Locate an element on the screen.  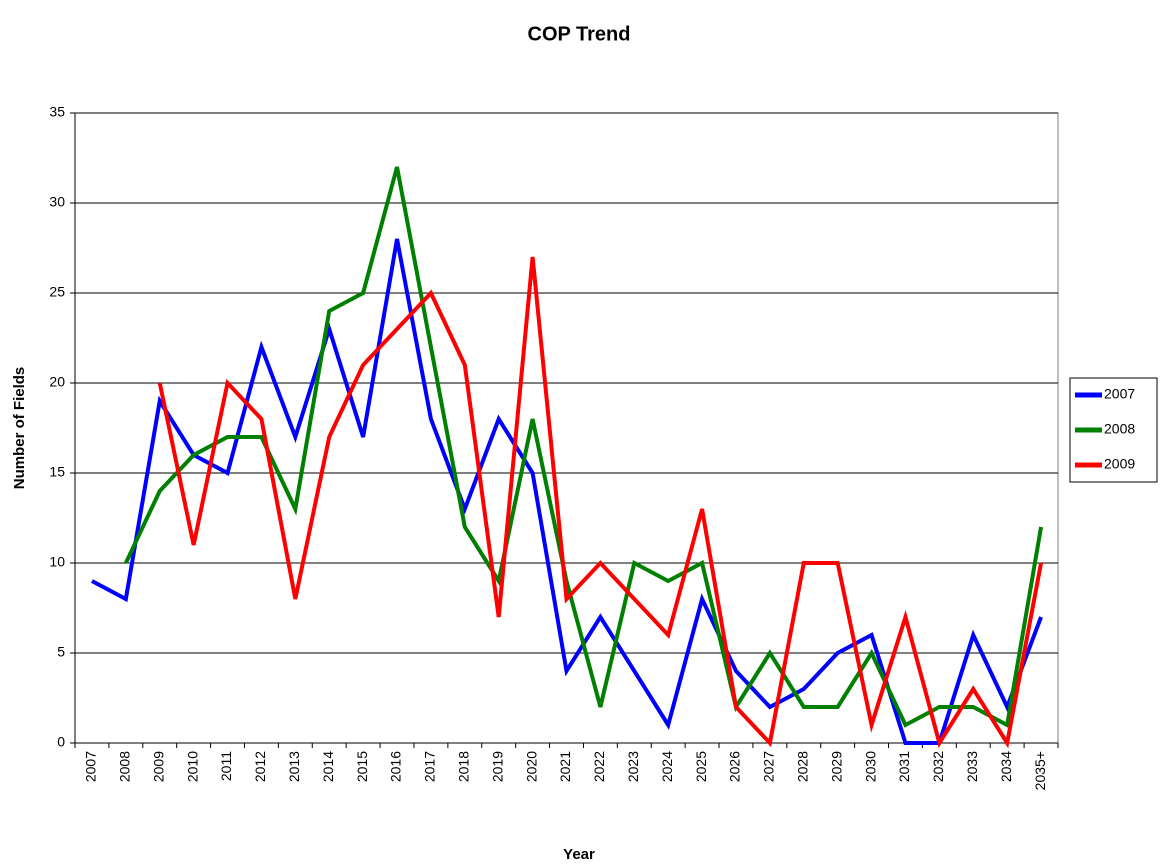
x-tick-label: 2008 is located at coordinates (125, 766).